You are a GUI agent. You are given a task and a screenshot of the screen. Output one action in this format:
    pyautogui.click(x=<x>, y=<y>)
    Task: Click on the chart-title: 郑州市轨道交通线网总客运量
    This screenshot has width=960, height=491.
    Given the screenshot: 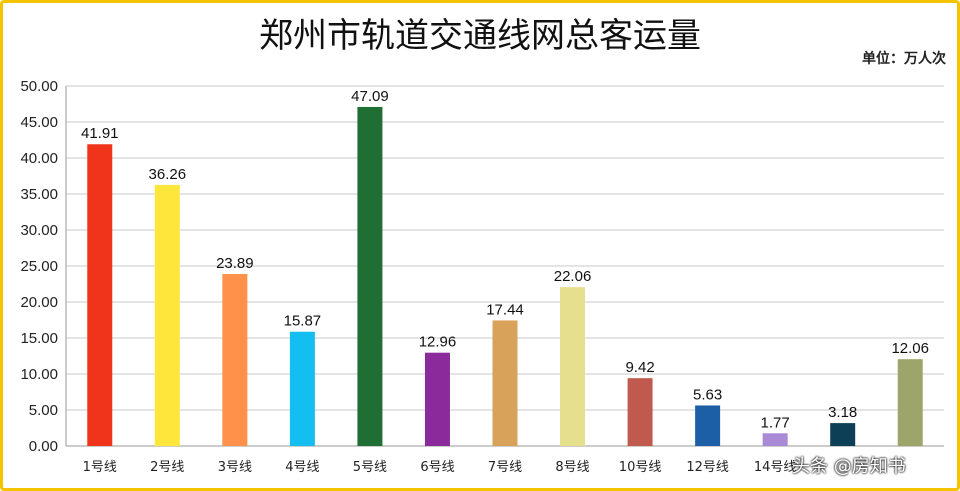 What is the action you would take?
    pyautogui.click(x=480, y=36)
    